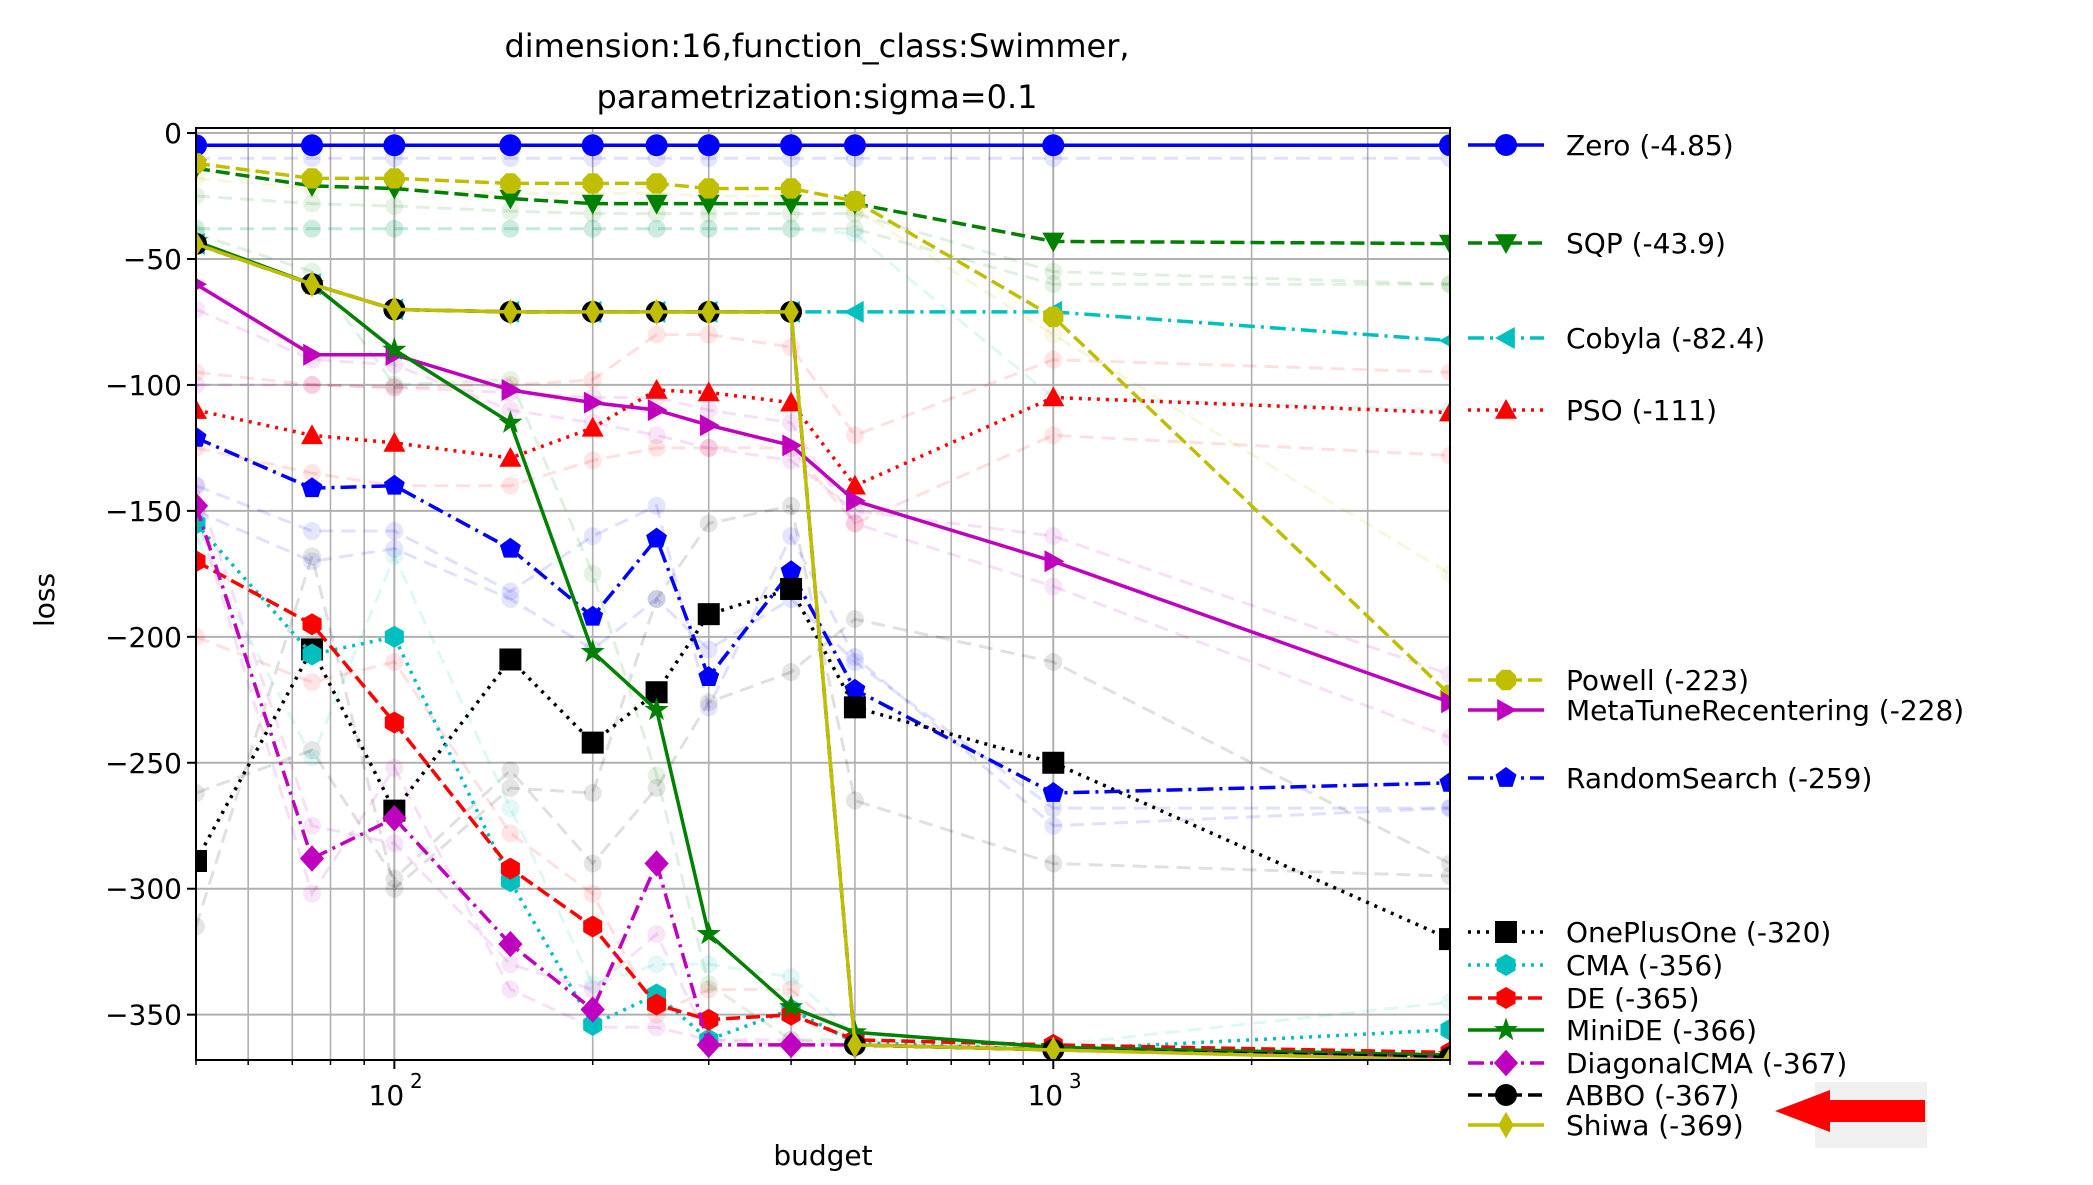 Image resolution: width=2093 pixels, height=1185 pixels. I want to click on series-pso, so click(823, 437).